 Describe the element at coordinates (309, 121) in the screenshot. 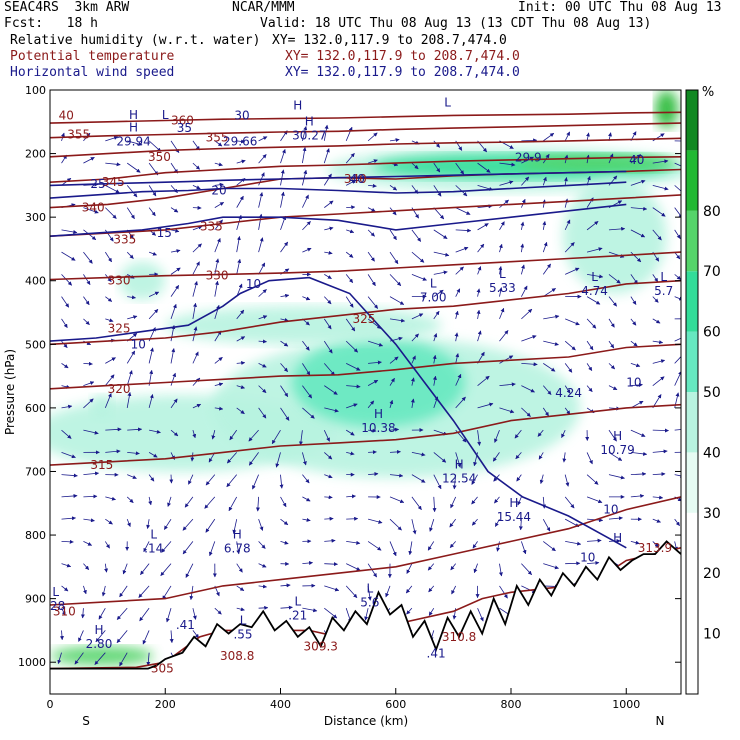

I see `extremum-mark-2: H` at that location.